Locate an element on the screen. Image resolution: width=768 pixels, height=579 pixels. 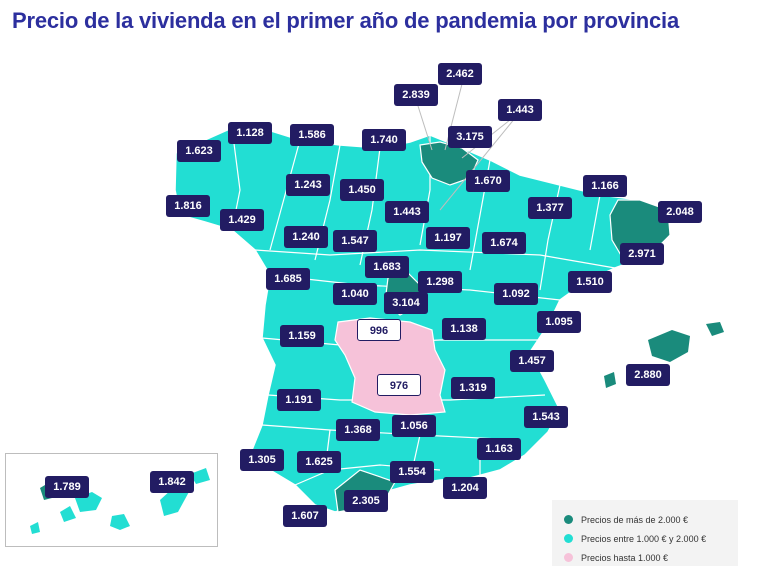
legend-item-high: Precios de más de 2.000 € is located at coordinates (647, 519).